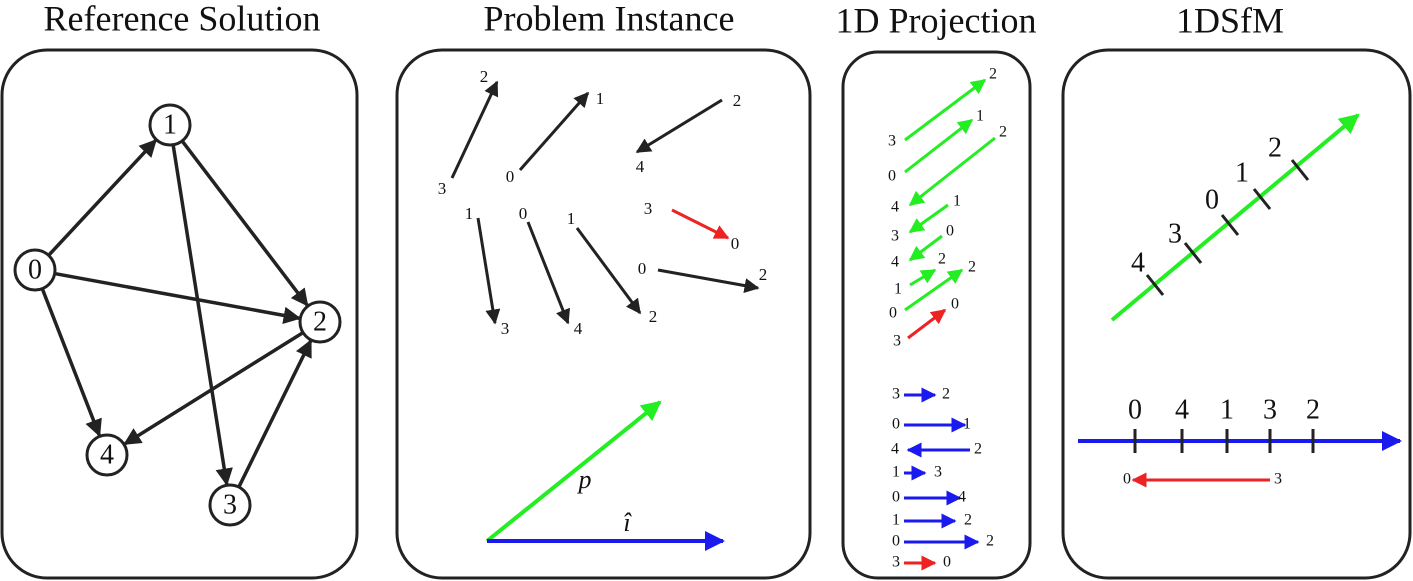 The height and width of the screenshot is (581, 1413). I want to click on panel-title: Problem Instance, so click(609, 19).